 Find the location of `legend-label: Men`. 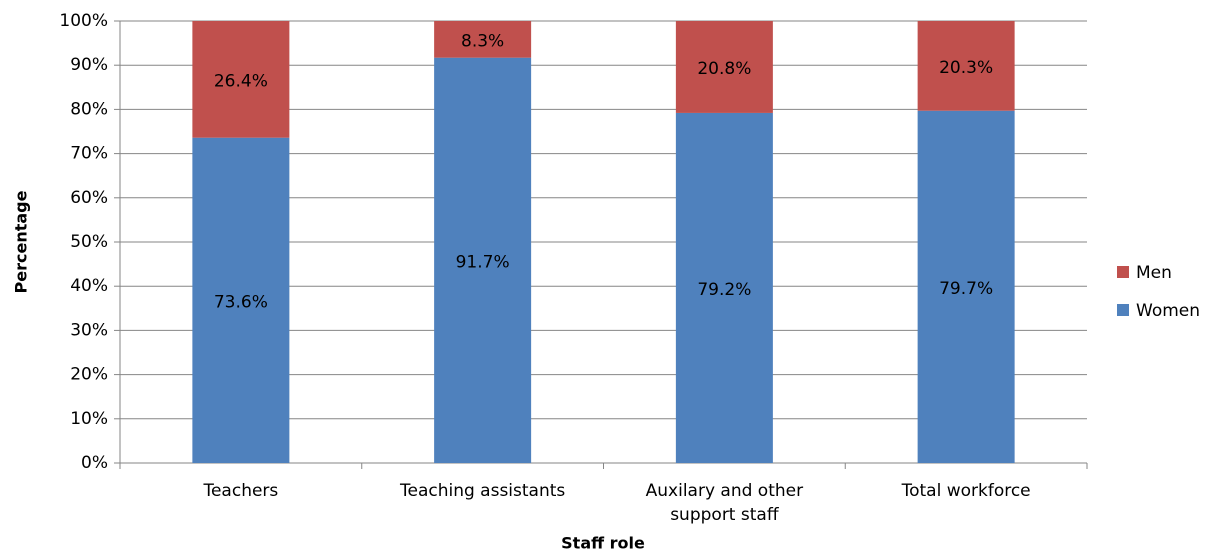

legend-label: Men is located at coordinates (1154, 273).